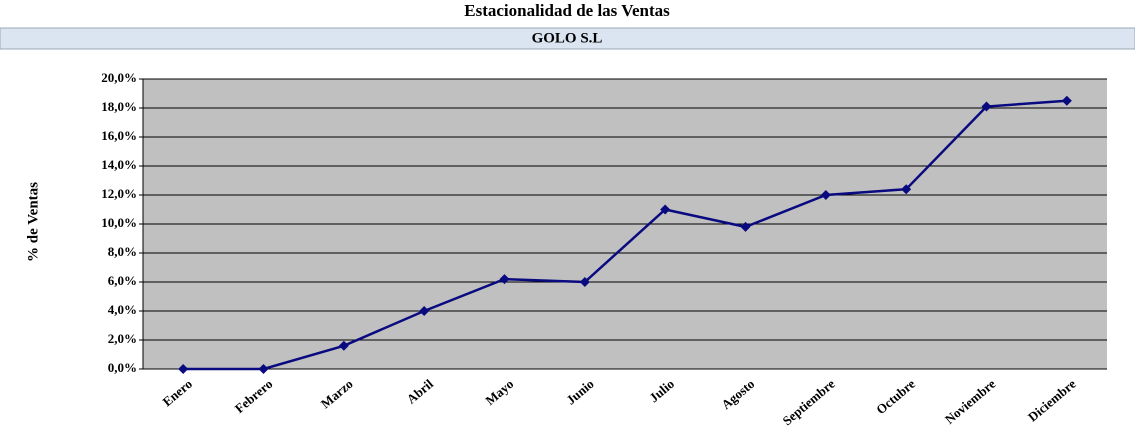 This screenshot has width=1135, height=443. What do you see at coordinates (254, 396) in the screenshot?
I see `x-tick-label: Febrero` at bounding box center [254, 396].